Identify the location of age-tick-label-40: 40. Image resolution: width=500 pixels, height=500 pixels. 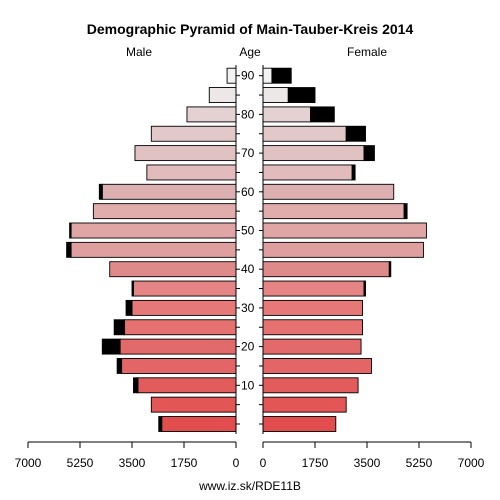
(248, 269).